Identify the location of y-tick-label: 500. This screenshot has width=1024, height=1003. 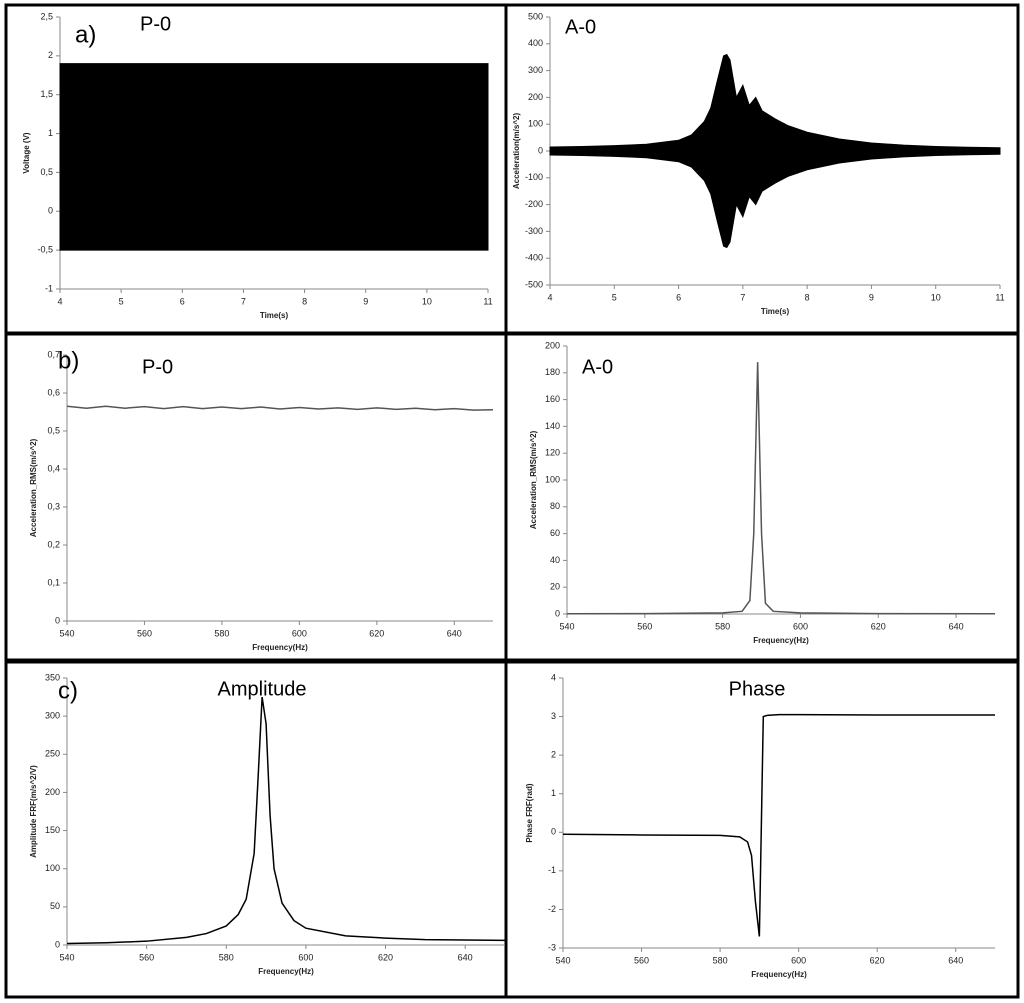
(535, 16).